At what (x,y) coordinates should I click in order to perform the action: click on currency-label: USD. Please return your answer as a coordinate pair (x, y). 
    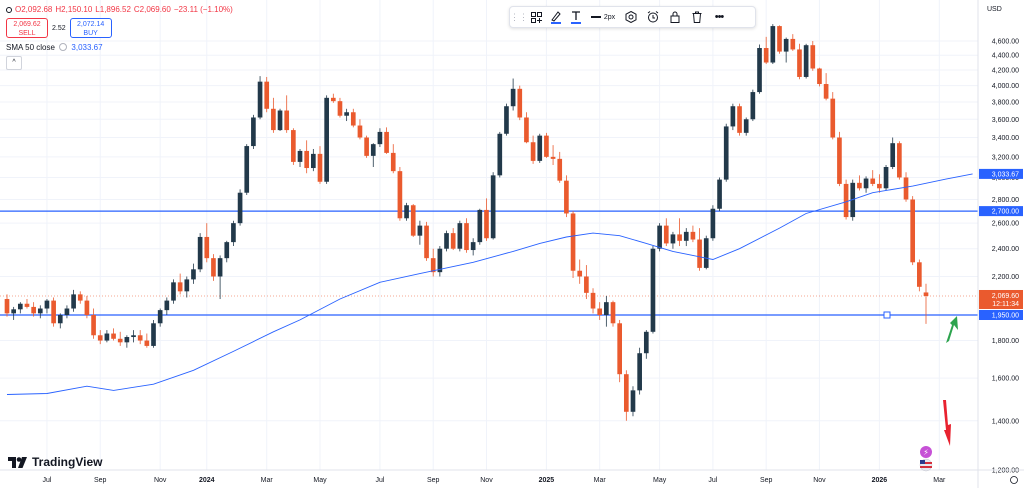
    Looking at the image, I should click on (994, 9).